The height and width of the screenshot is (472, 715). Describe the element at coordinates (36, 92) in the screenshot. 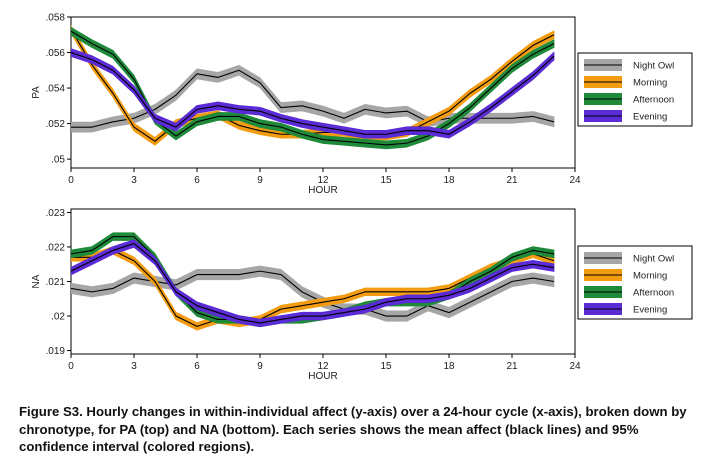

I see `y-axis-title: PA` at that location.